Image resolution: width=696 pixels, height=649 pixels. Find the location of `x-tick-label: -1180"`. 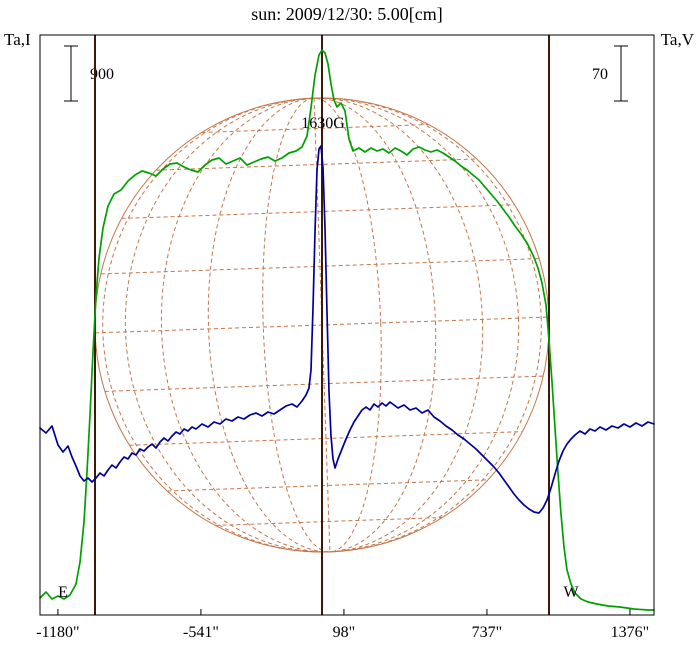

x-tick-label: -1180" is located at coordinates (57, 632).